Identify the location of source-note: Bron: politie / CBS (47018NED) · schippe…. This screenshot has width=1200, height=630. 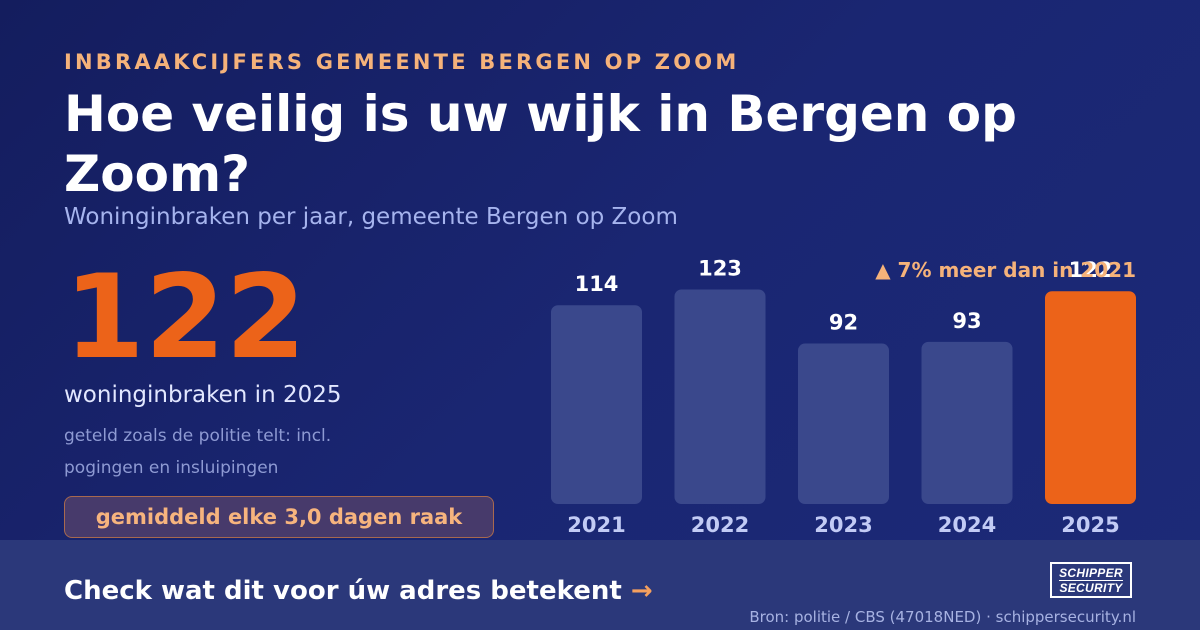
(942, 617).